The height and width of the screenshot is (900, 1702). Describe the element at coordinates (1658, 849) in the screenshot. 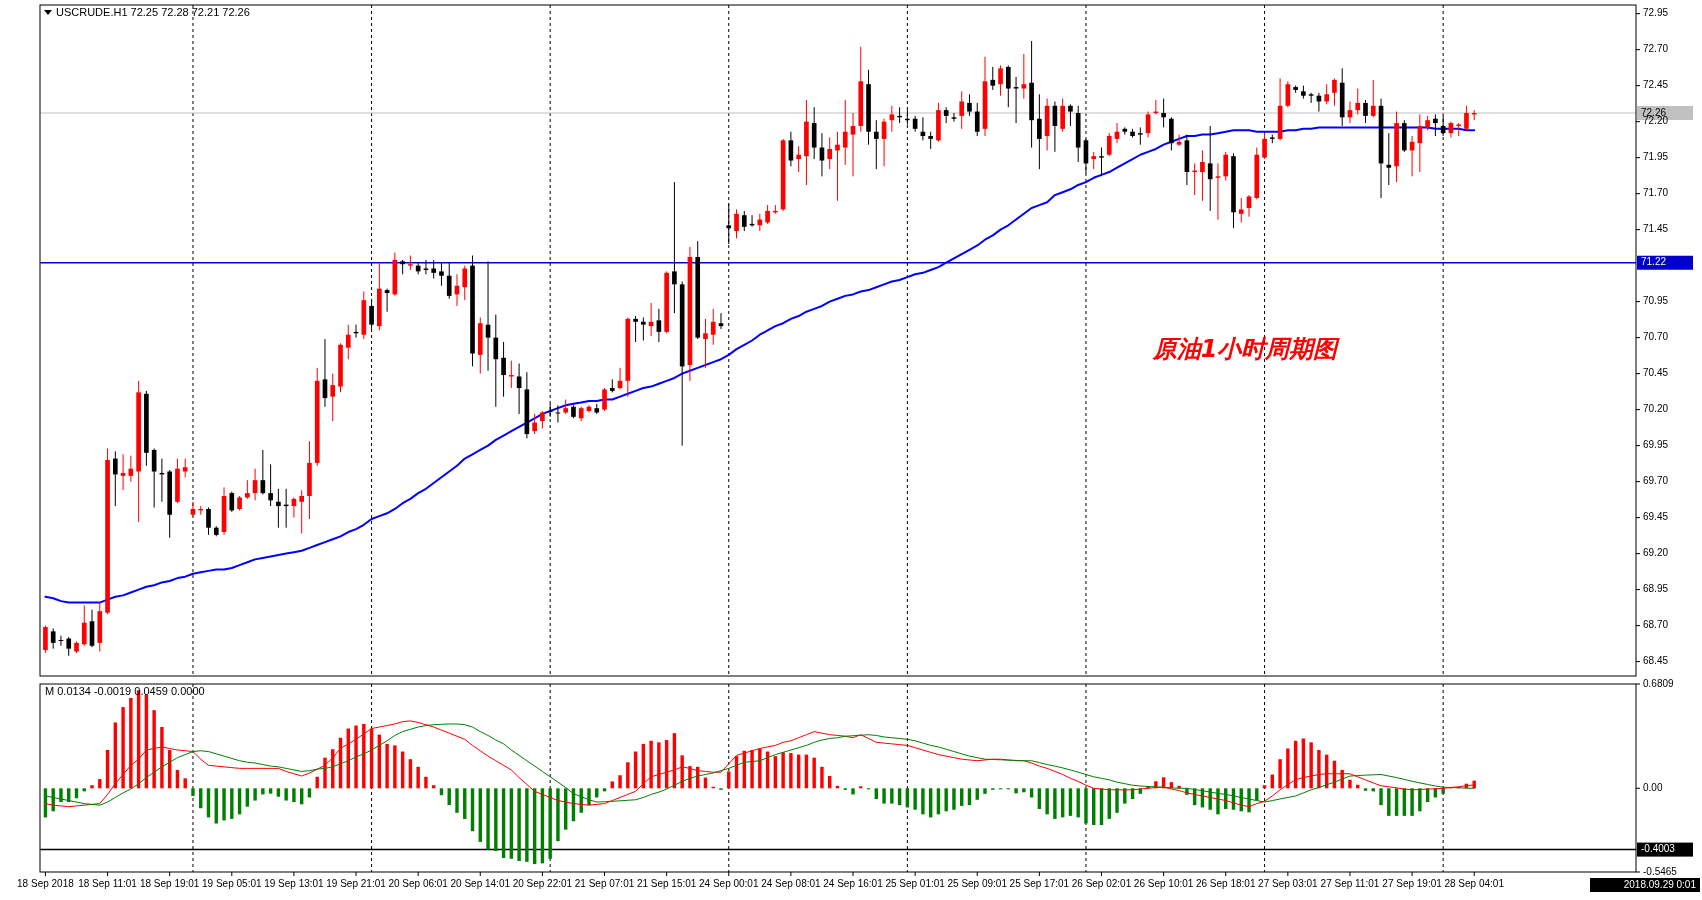

I see `ref-line-label: -0.4003` at that location.